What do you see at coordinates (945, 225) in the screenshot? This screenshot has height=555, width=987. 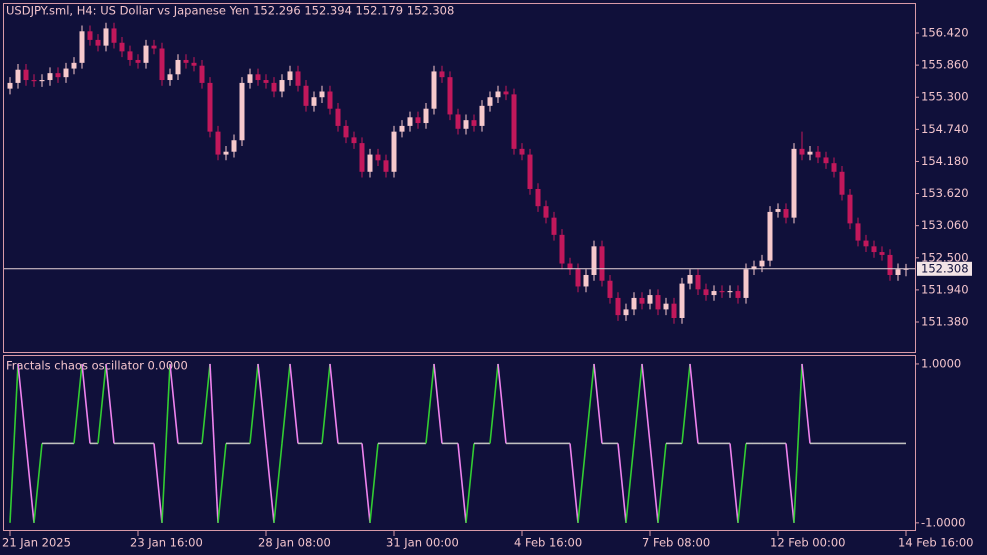 I see `y-tick-label: 153.060` at bounding box center [945, 225].